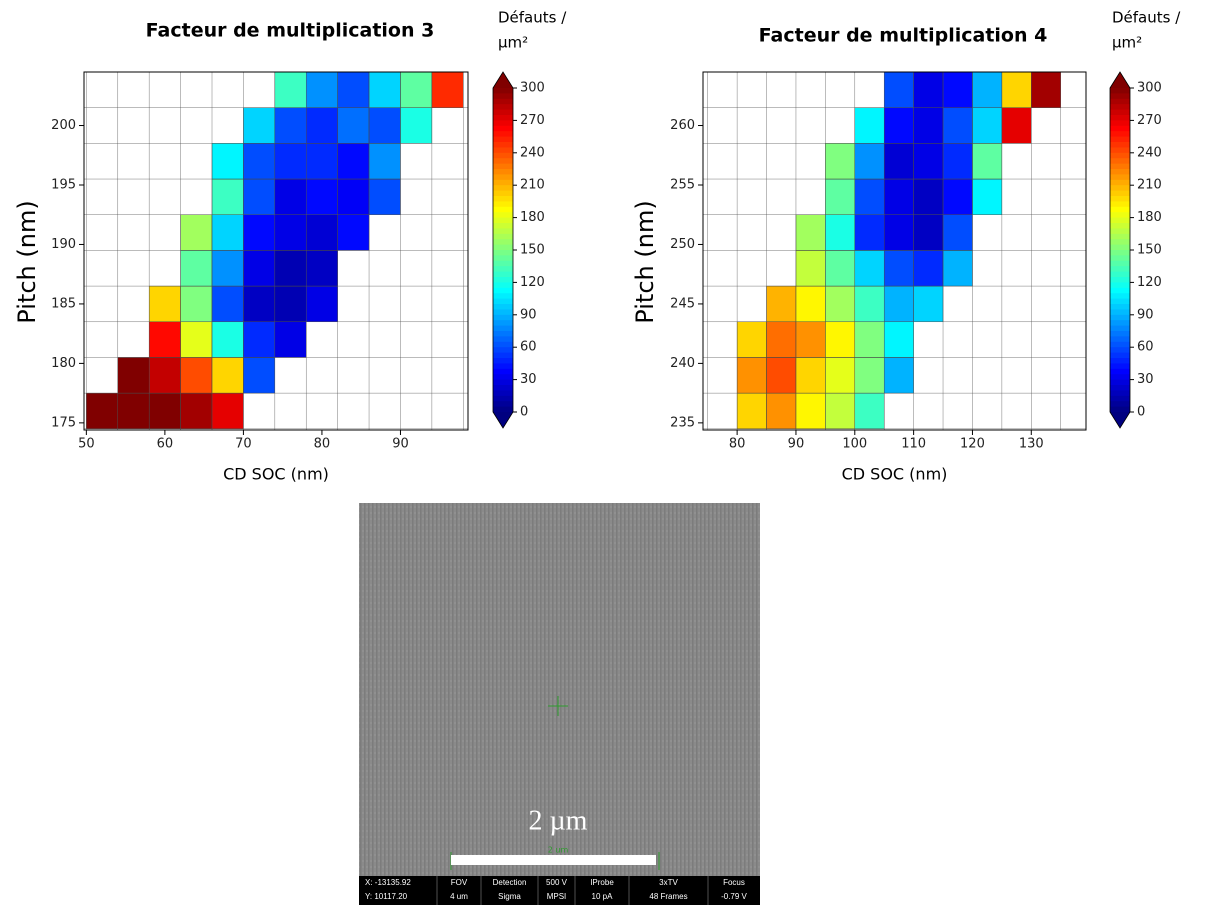 This screenshot has height=905, width=1206. Describe the element at coordinates (503, 420) in the screenshot. I see `colorbar-extend-bottom` at that location.